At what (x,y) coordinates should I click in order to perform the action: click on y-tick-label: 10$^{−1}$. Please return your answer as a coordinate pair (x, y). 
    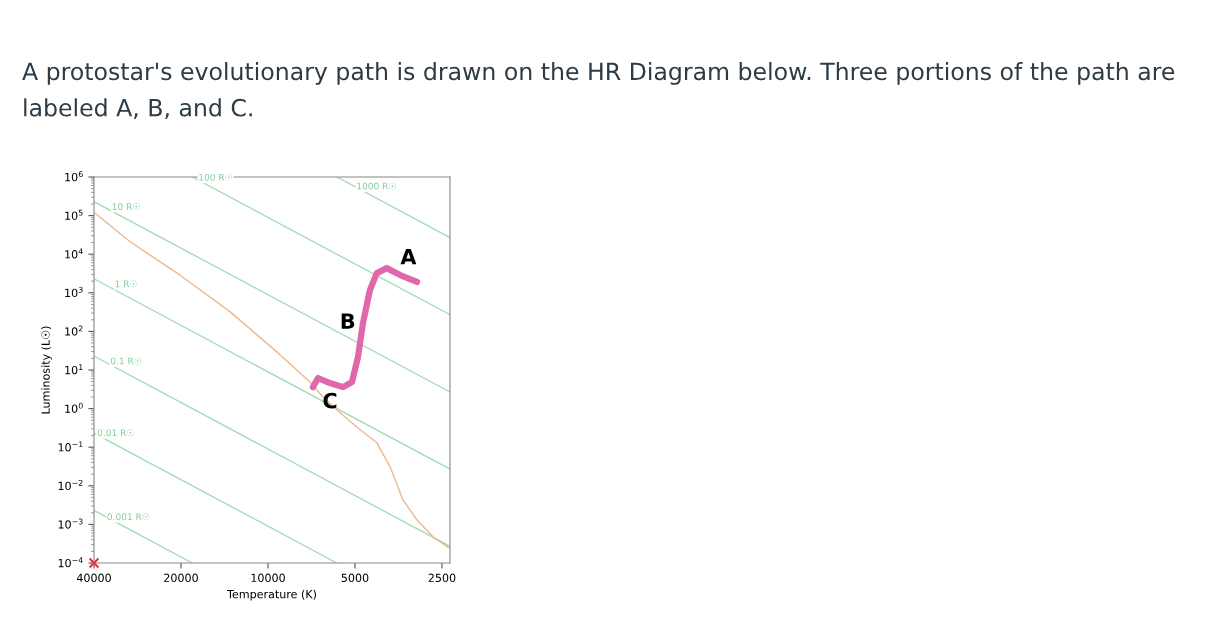
    Looking at the image, I should click on (70, 446).